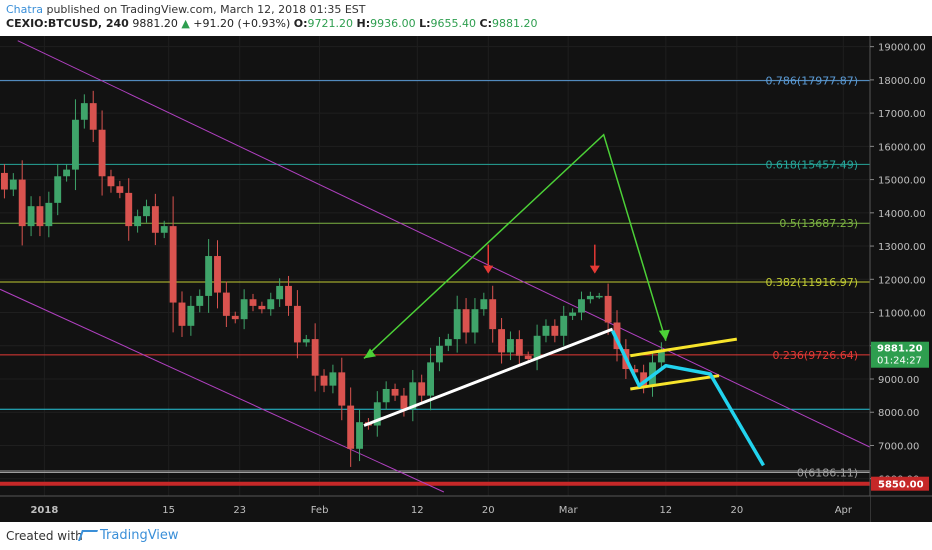  I want to click on y-axis-panel, so click(901, 279).